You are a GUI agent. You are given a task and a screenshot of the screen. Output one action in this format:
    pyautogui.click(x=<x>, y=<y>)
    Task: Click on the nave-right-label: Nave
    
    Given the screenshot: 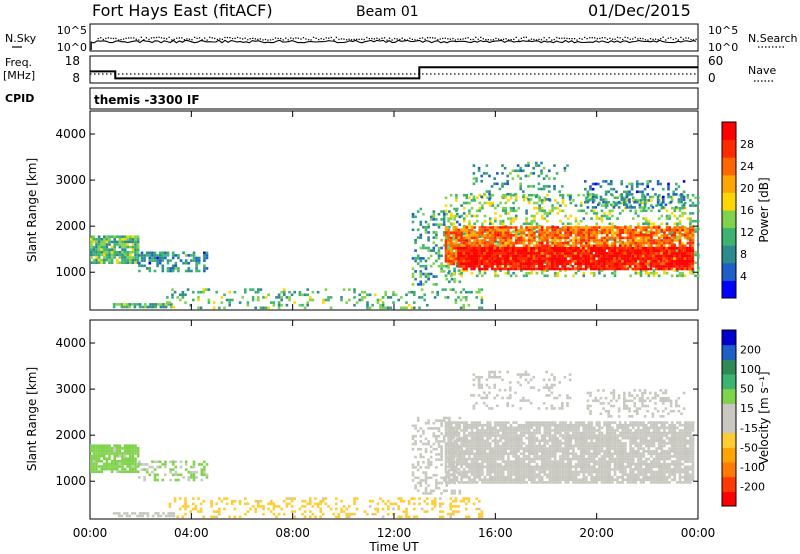 What is the action you would take?
    pyautogui.click(x=762, y=70)
    